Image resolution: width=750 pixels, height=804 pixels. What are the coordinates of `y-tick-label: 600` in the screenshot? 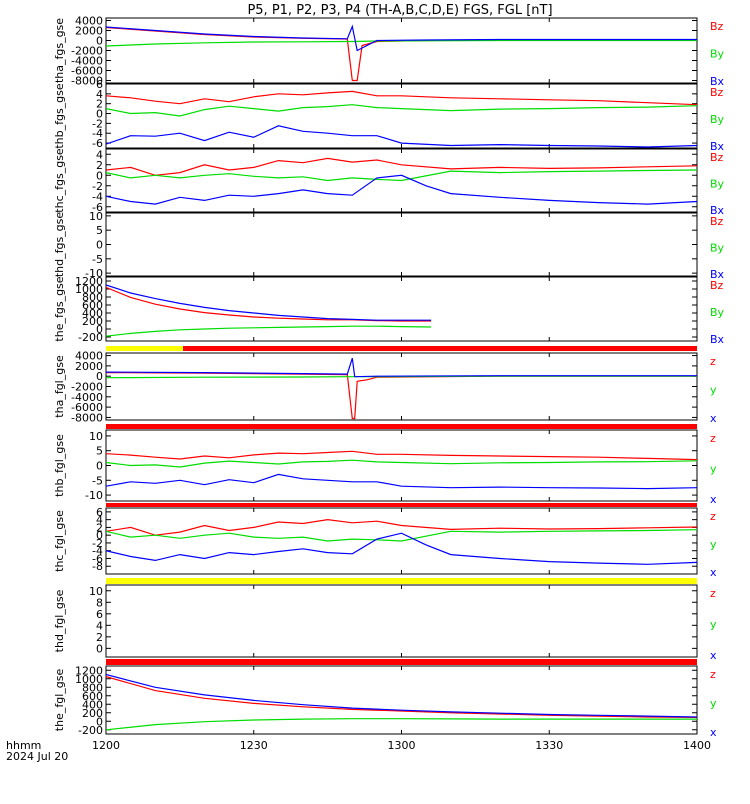 It's located at (92, 305).